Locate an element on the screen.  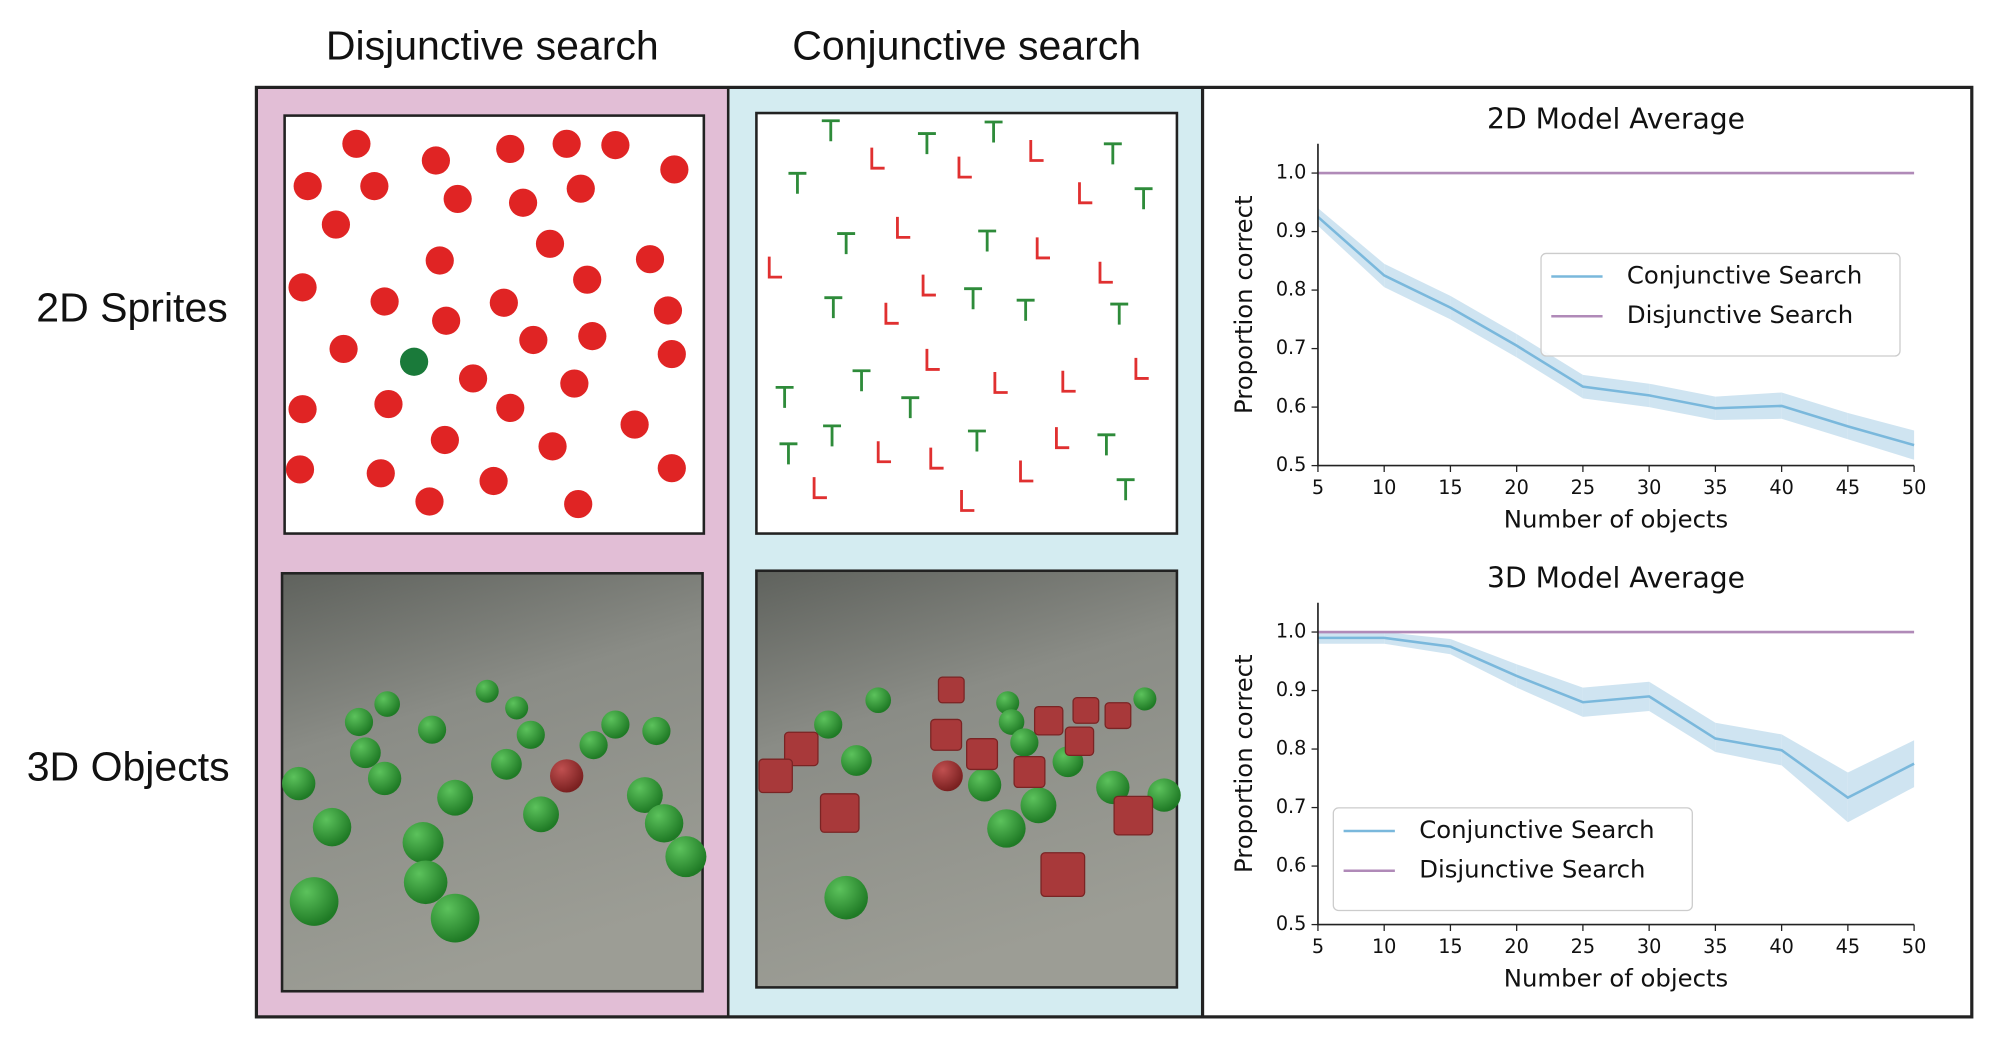
x-tick-label: 5 is located at coordinates (1318, 946).